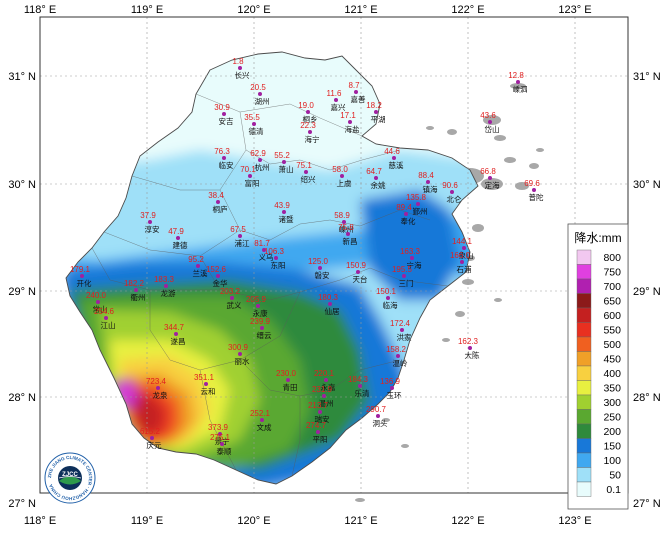 The width and height of the screenshot is (671, 554). What do you see at coordinates (249, 176) in the screenshot?
I see `station: 70.1 富阳` at bounding box center [249, 176].